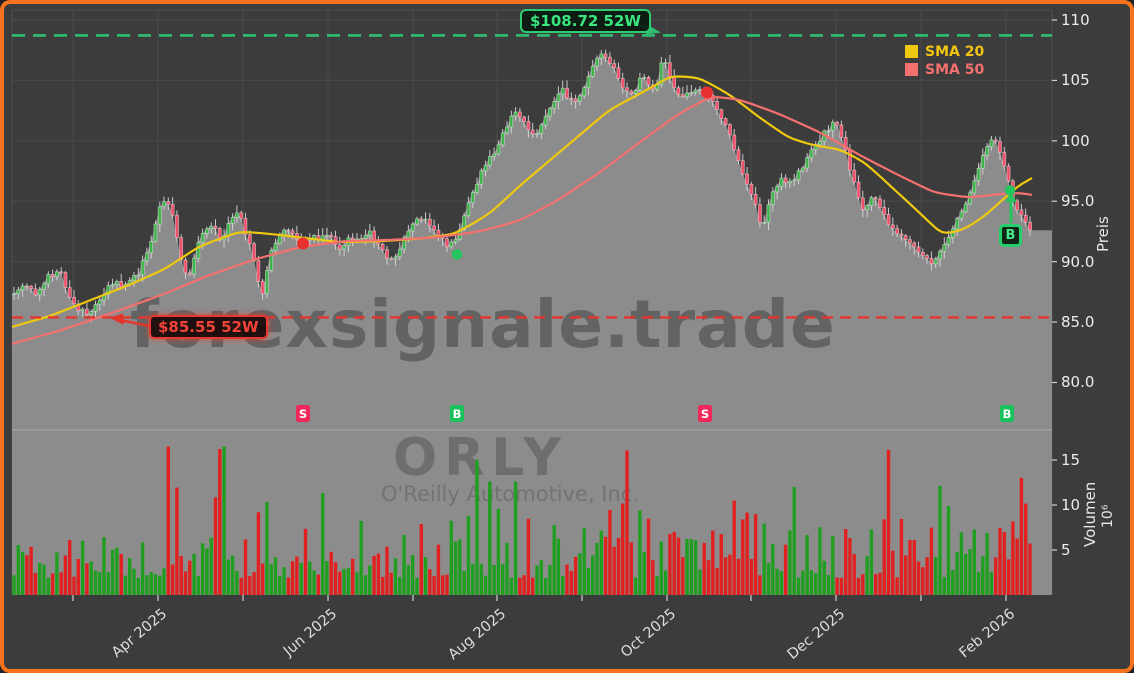 The image size is (1134, 673). What do you see at coordinates (1078, 382) in the screenshot?
I see `price-tick-label: 80.0` at bounding box center [1078, 382].